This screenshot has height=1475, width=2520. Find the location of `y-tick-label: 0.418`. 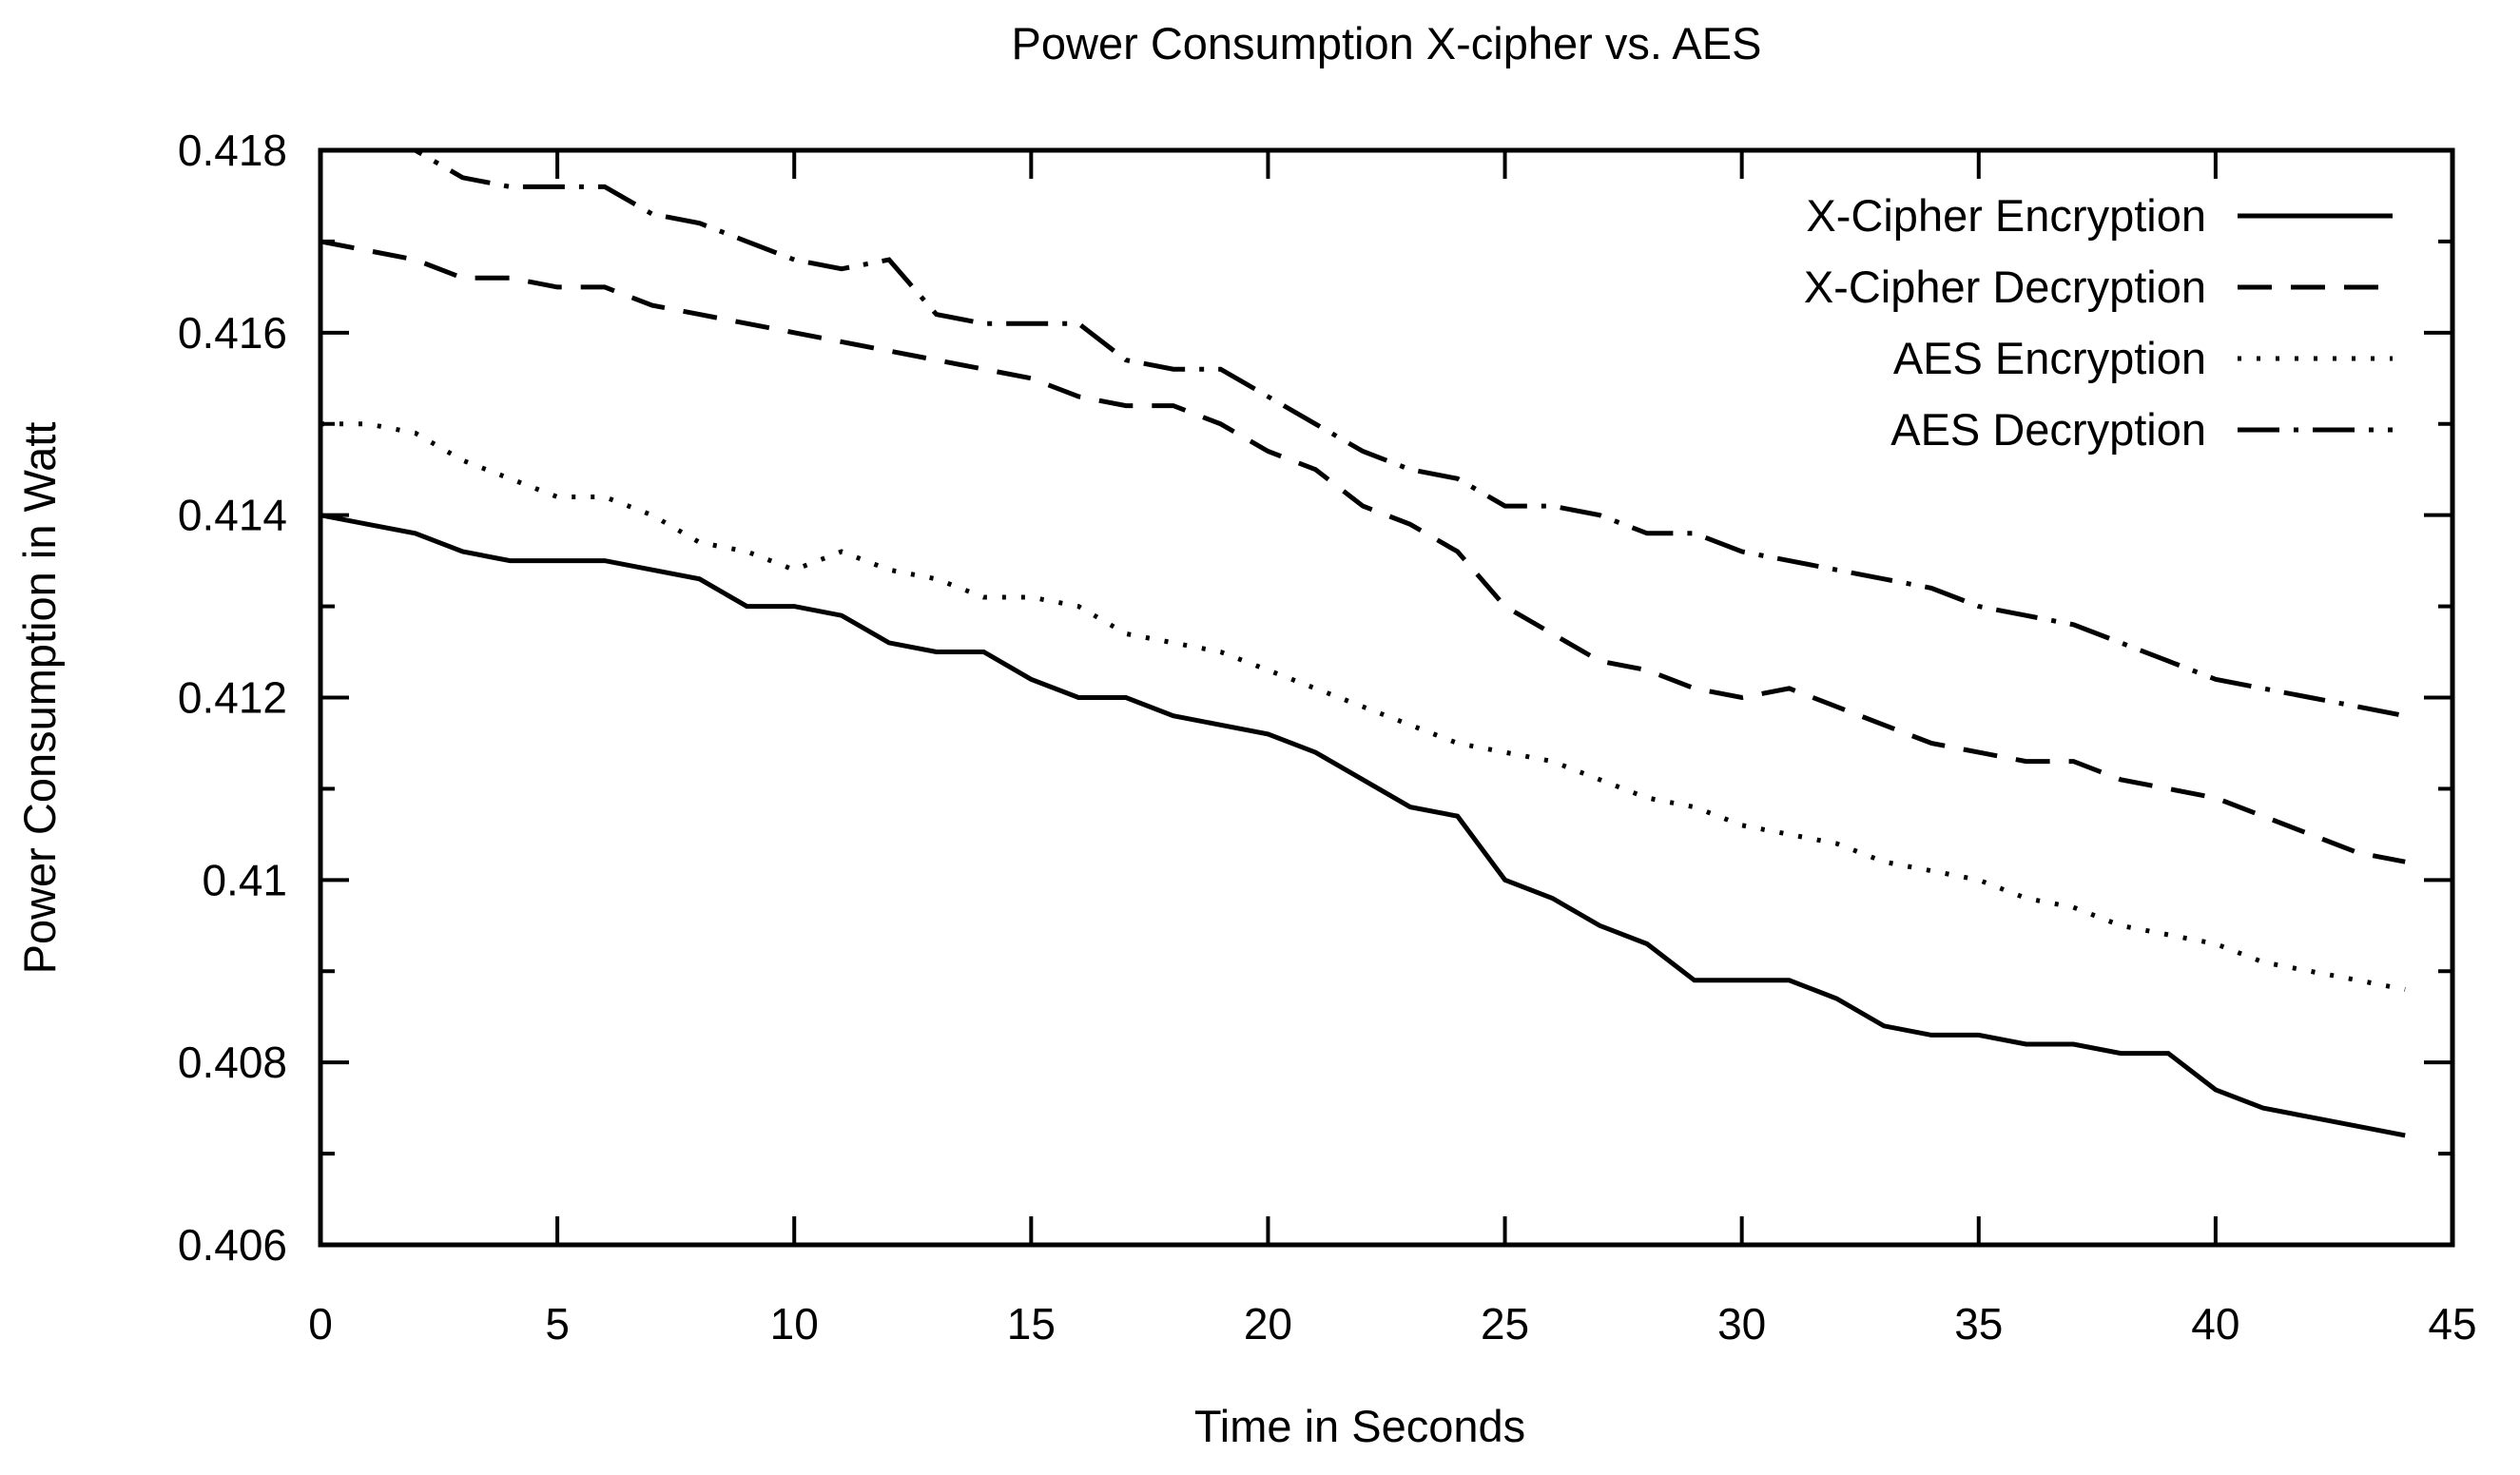

y-tick-label: 0.418 is located at coordinates (232, 151).